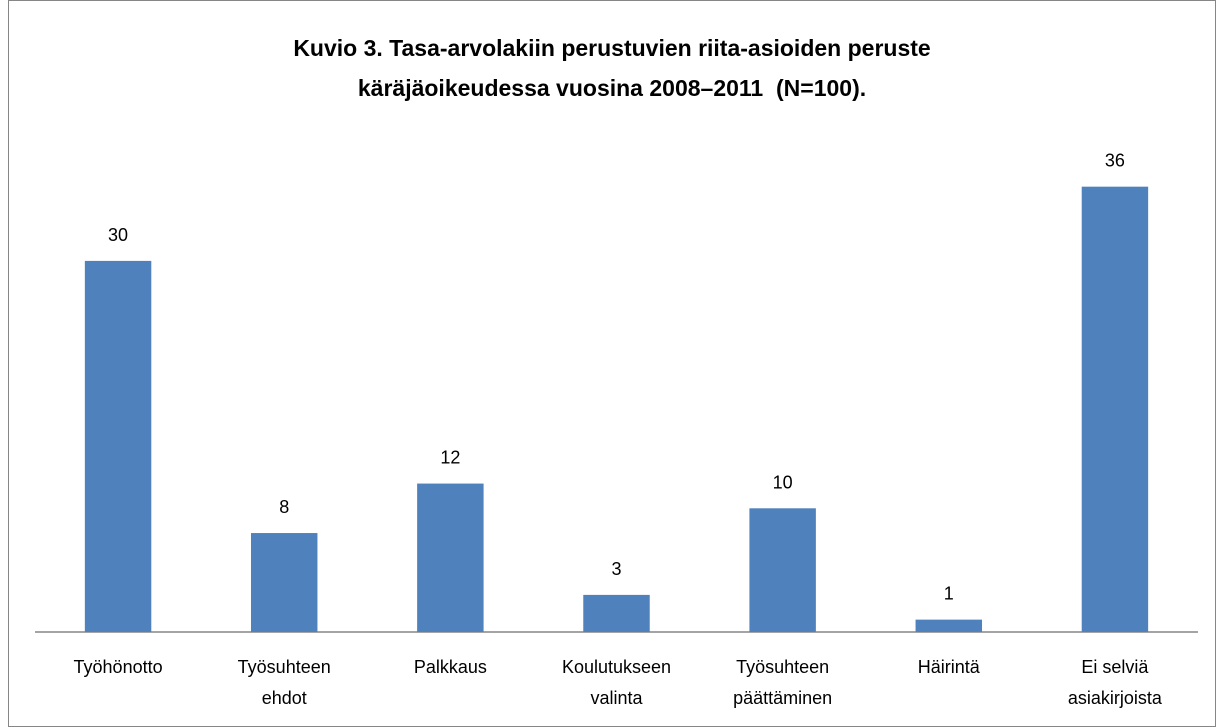  Describe the element at coordinates (1114, 682) in the screenshot. I see `x-tick-label: Ei selviä asiakirjoista` at that location.